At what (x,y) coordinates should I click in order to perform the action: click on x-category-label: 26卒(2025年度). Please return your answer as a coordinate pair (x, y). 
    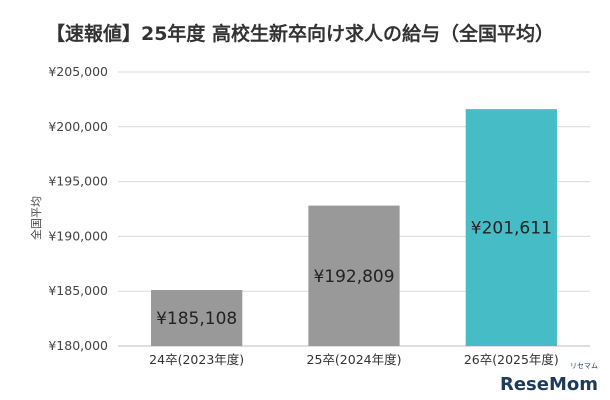
    Looking at the image, I should click on (511, 359).